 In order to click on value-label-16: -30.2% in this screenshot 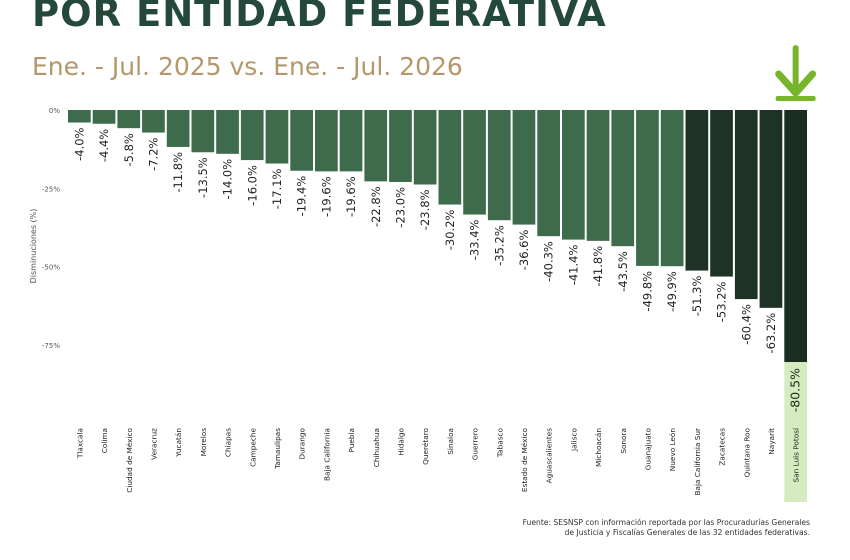, I will do `click(450, 229)`.